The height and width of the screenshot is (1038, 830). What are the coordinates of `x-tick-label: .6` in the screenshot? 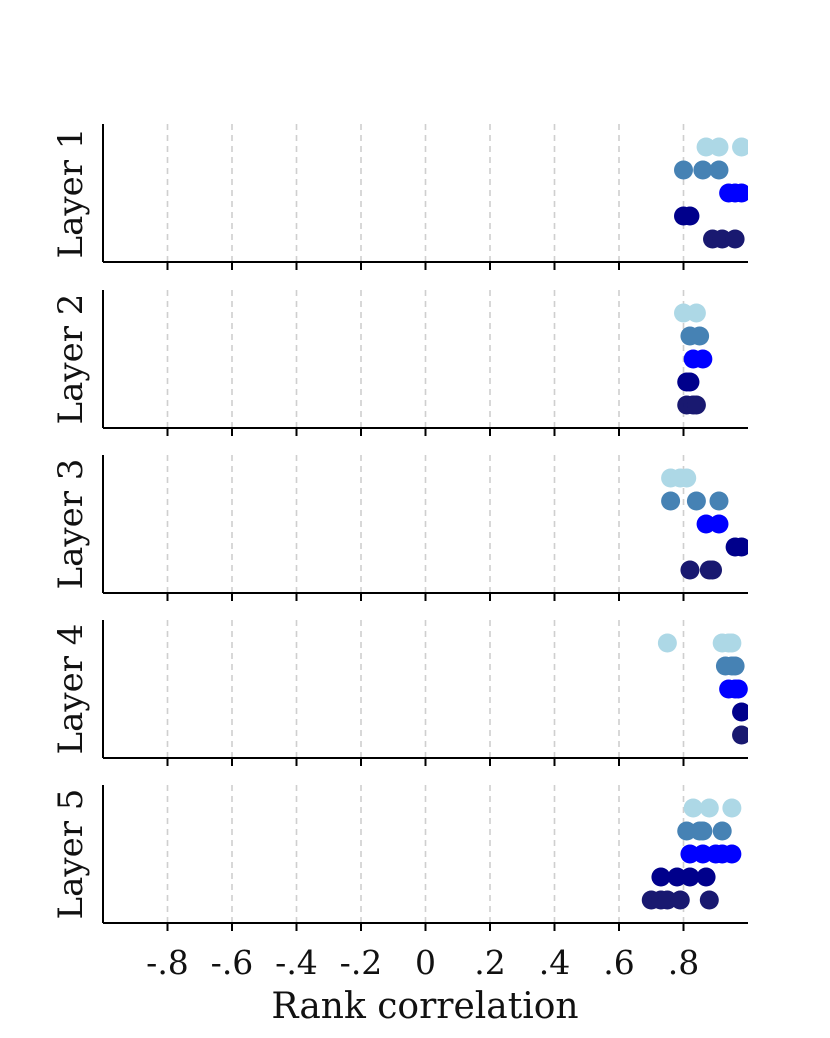 It's located at (619, 962).